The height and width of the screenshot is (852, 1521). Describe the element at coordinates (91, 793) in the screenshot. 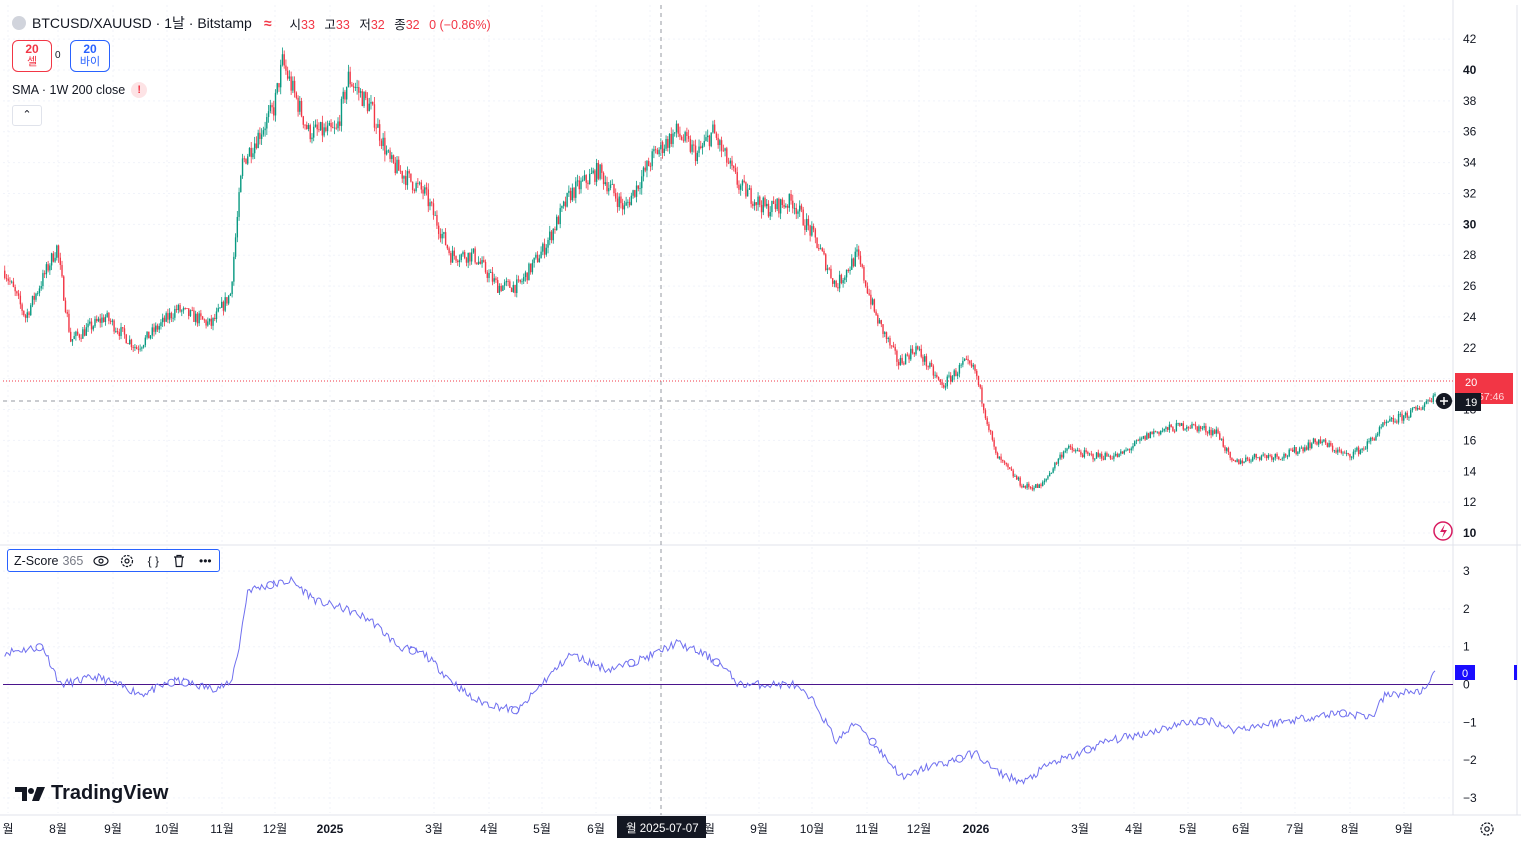

I see `tradingview-logo: TradingView` at that location.